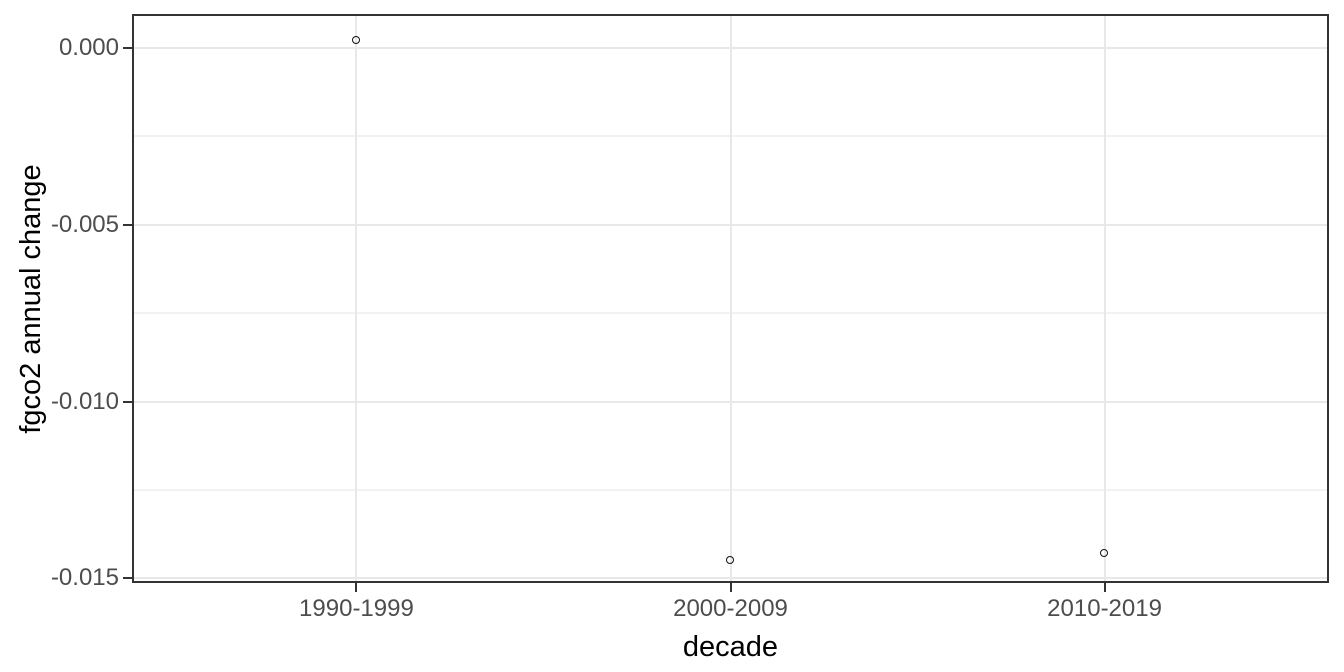 This screenshot has width=1344, height=672. I want to click on y-tick-label: -0.010, so click(84, 401).